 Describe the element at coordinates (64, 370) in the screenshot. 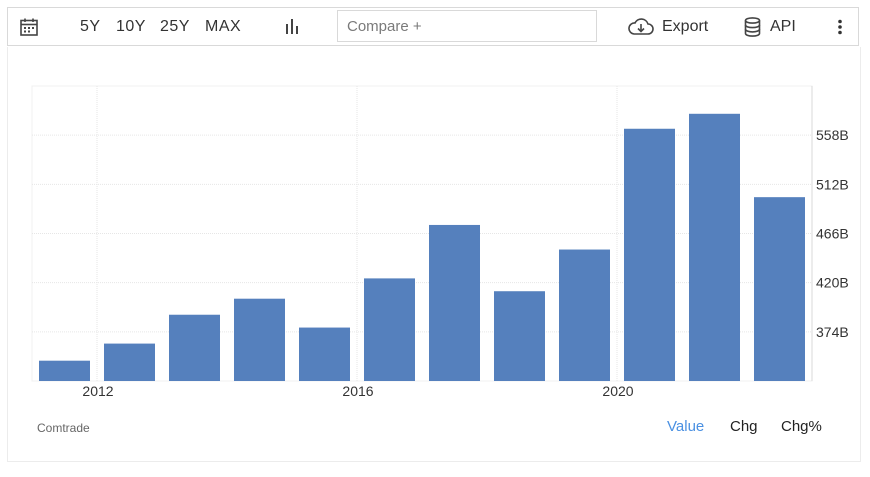

I see `bar-2011` at that location.